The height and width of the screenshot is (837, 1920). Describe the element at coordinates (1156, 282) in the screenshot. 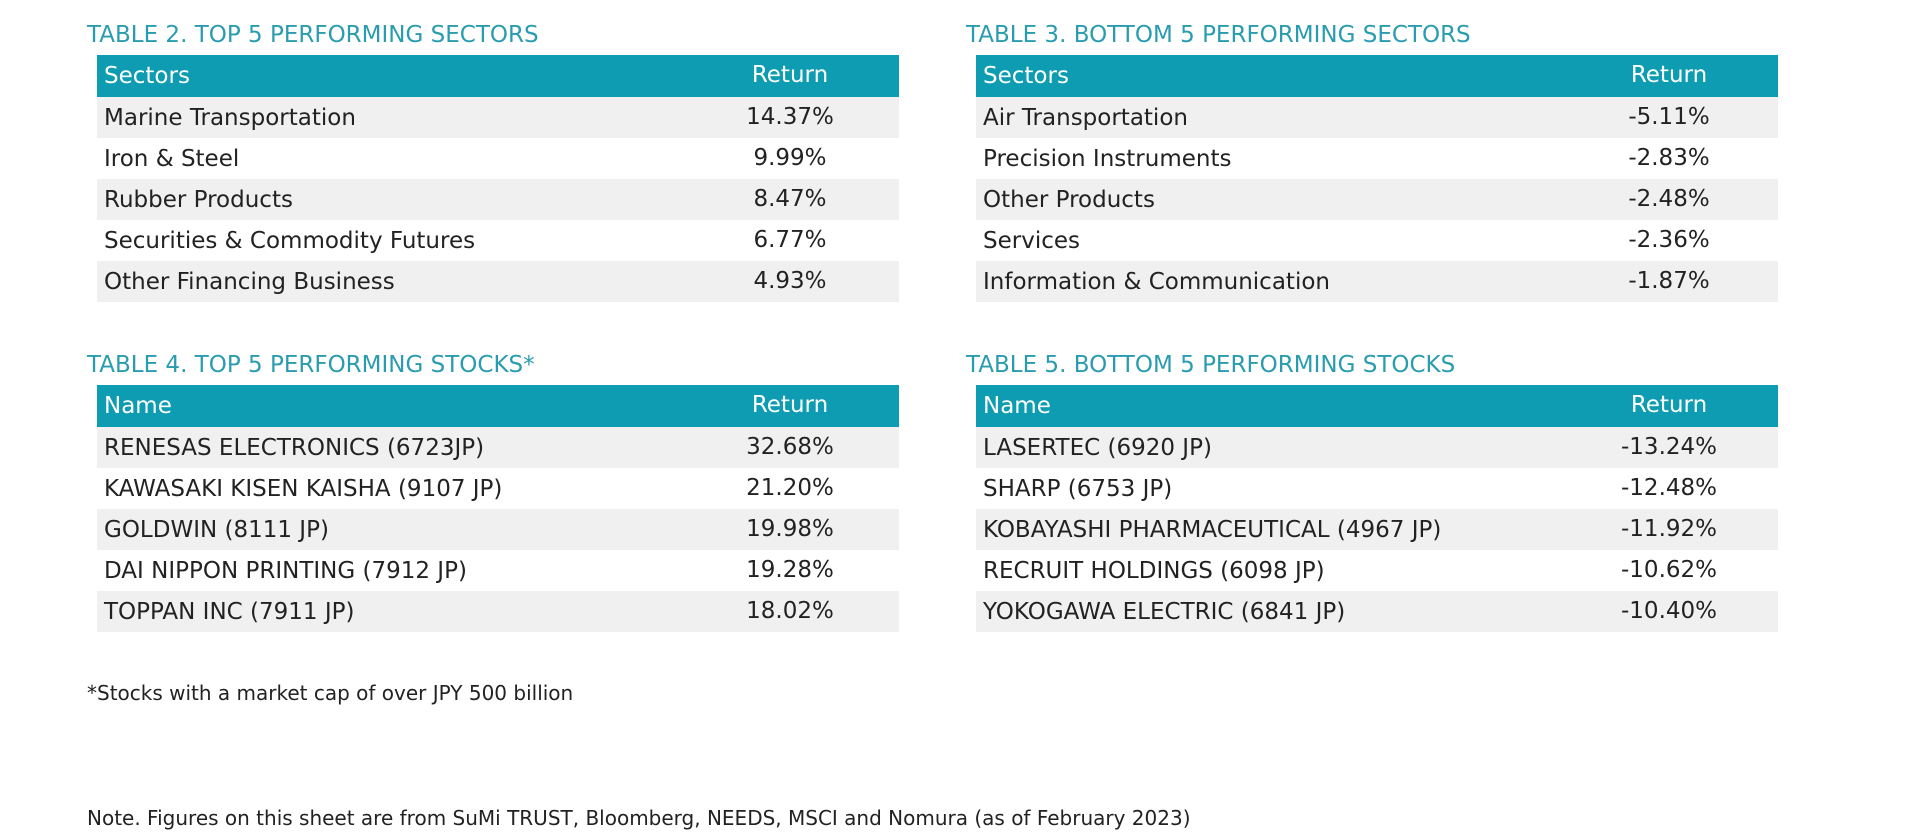

I see `cell: Information & Communication` at that location.